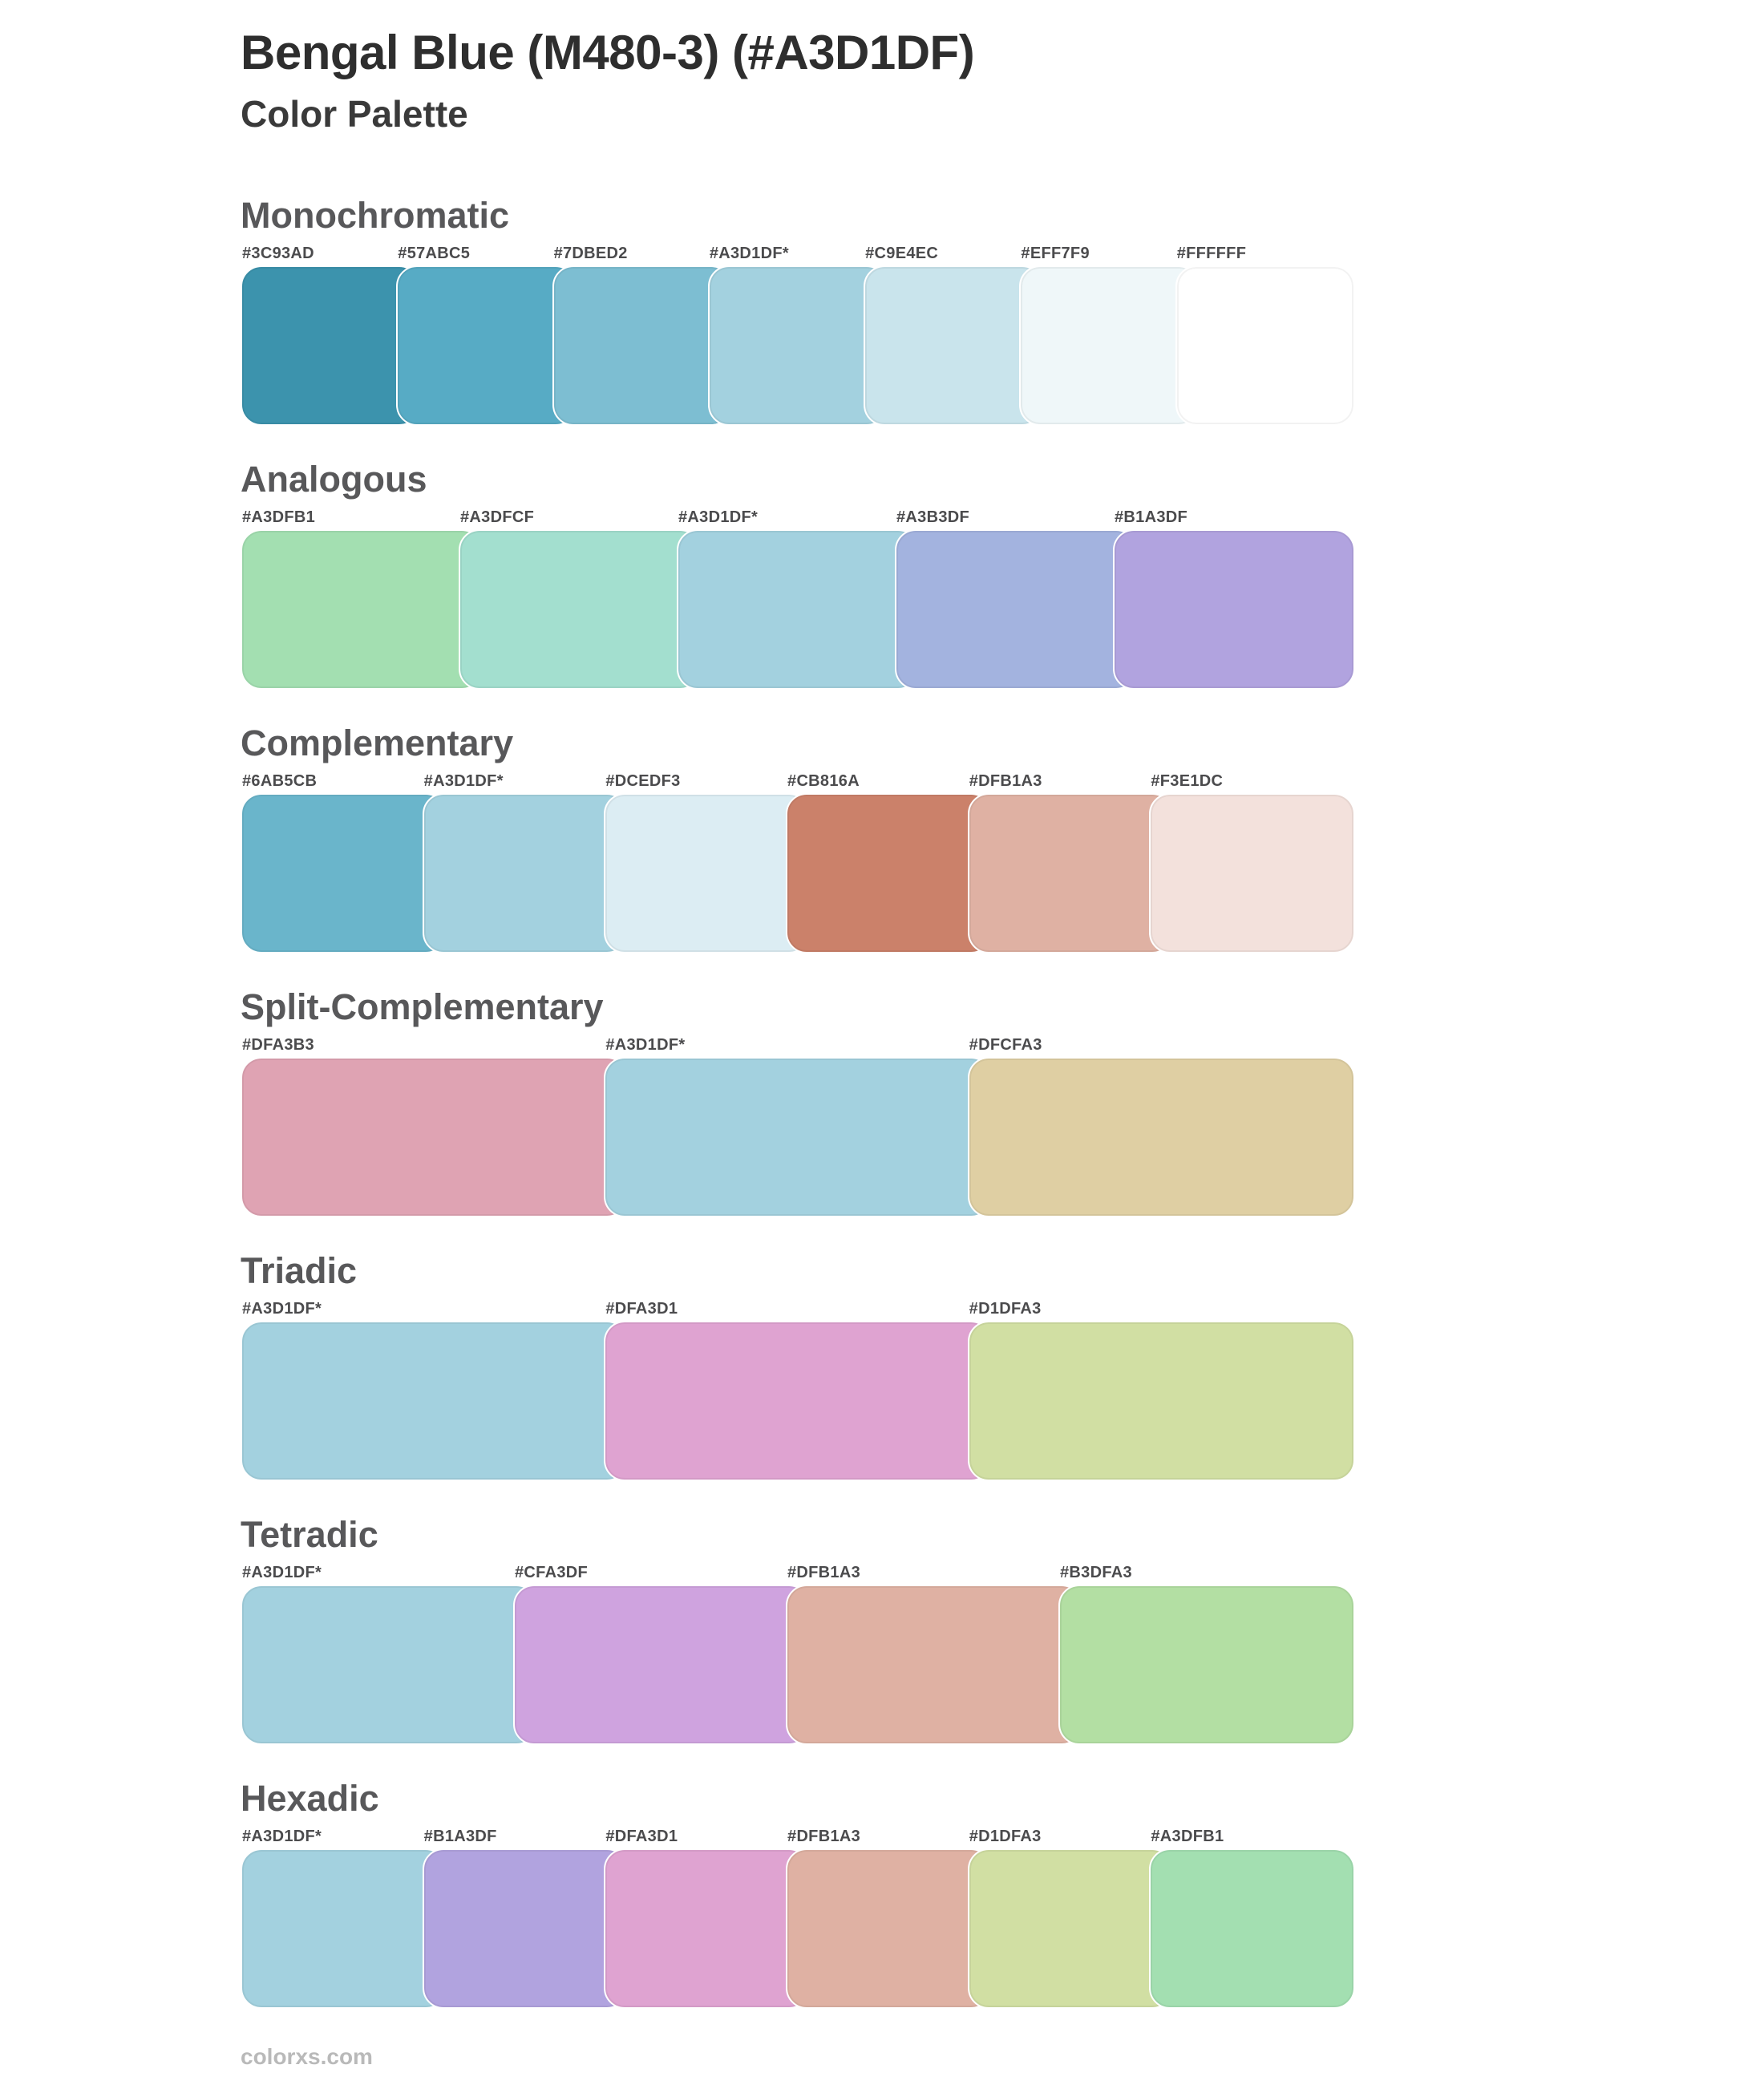 Image resolution: width=1764 pixels, height=2085 pixels. I want to click on swatch-column: #6AB5CB, so click(344, 862).